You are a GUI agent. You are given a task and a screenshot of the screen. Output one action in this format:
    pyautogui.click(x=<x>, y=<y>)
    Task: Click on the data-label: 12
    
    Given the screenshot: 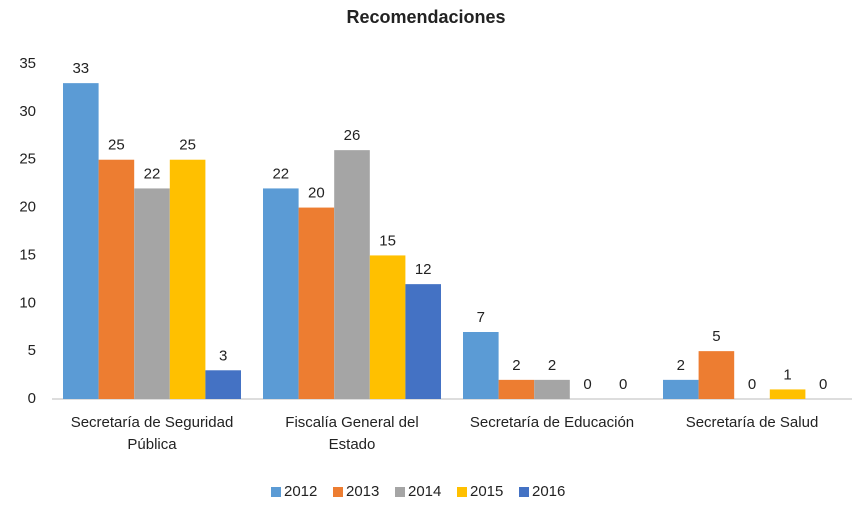 What is the action you would take?
    pyautogui.click(x=423, y=269)
    